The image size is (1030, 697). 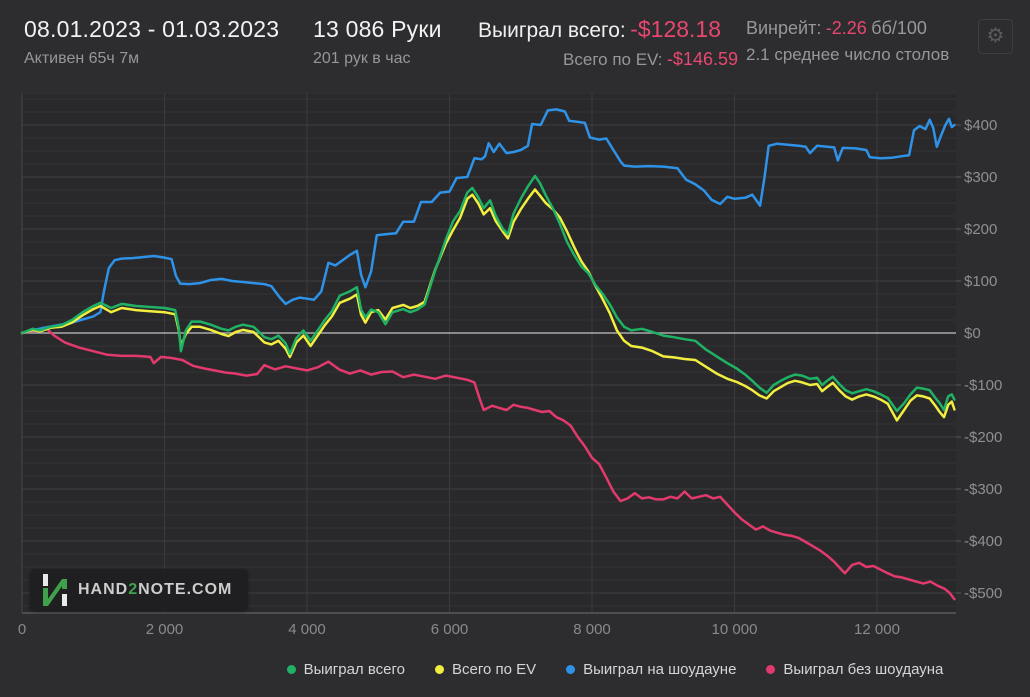 What do you see at coordinates (660, 669) in the screenshot?
I see `legend-label: Выиграл на шоудауне` at bounding box center [660, 669].